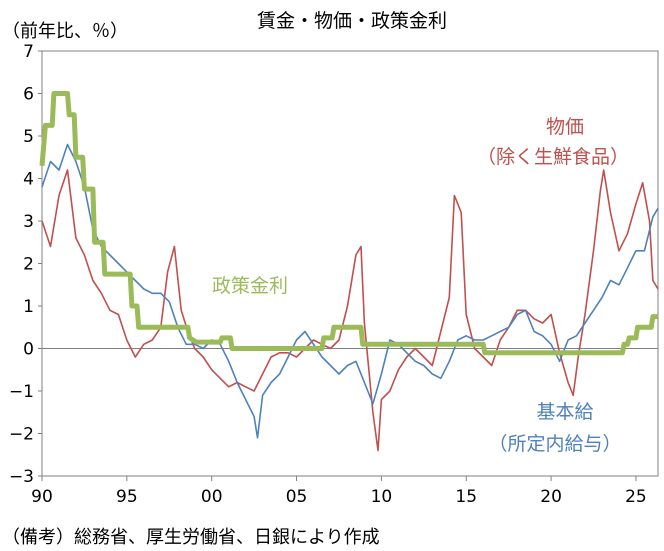  What do you see at coordinates (42, 497) in the screenshot?
I see `x-tick-label: 90` at bounding box center [42, 497].